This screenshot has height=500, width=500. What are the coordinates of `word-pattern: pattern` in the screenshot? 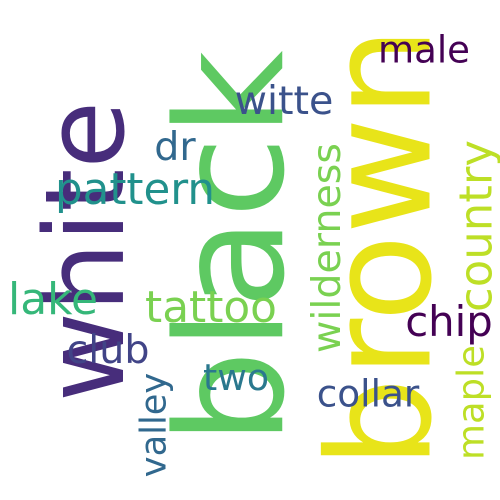 It's located at (135, 190).